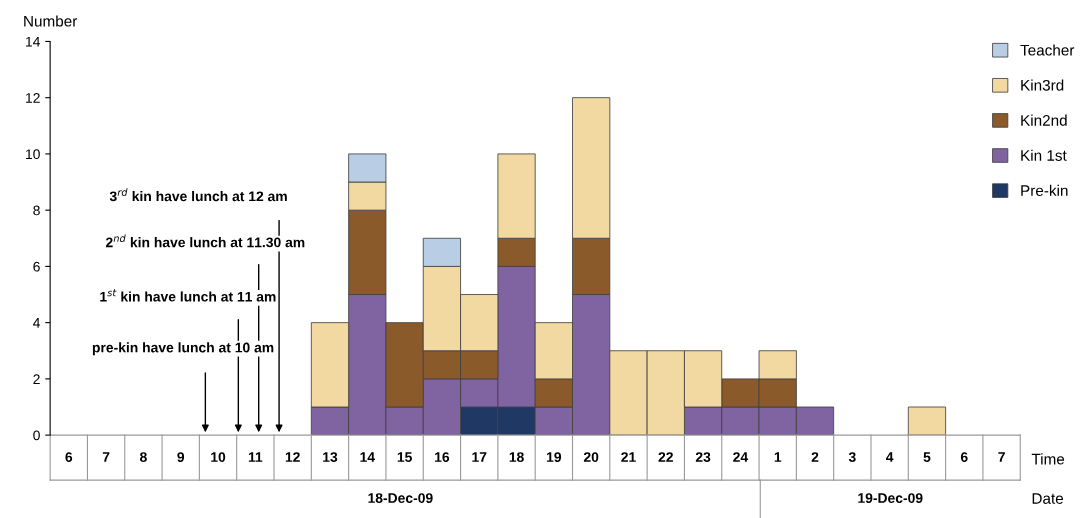  What do you see at coordinates (591, 457) in the screenshot?
I see `x-tick-label: 20` at bounding box center [591, 457].